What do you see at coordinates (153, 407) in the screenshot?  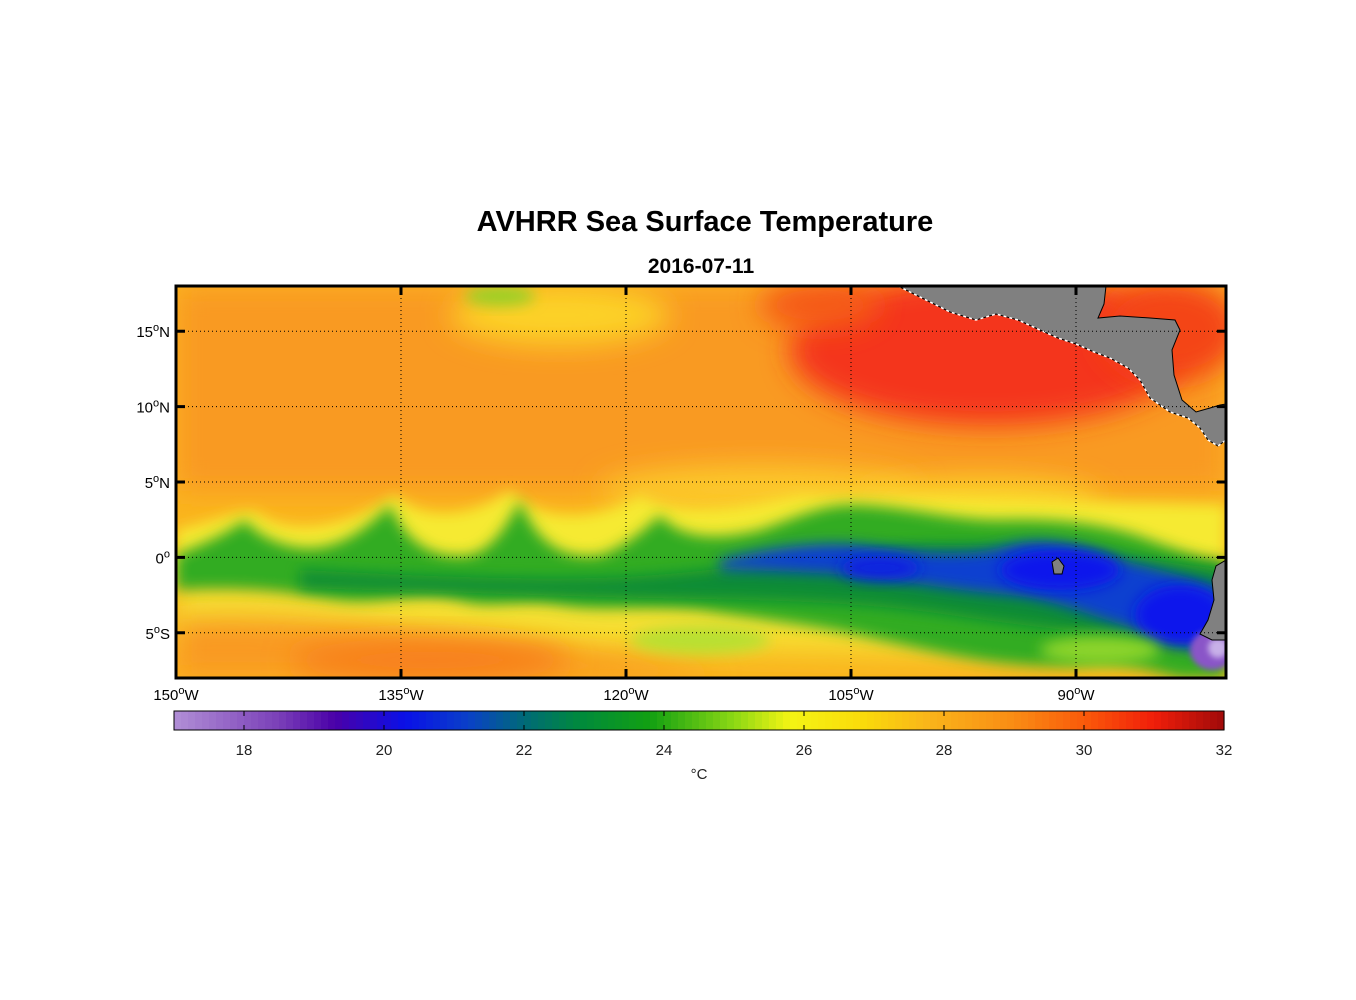 I see `lat-tick-label: 10oN` at bounding box center [153, 407].